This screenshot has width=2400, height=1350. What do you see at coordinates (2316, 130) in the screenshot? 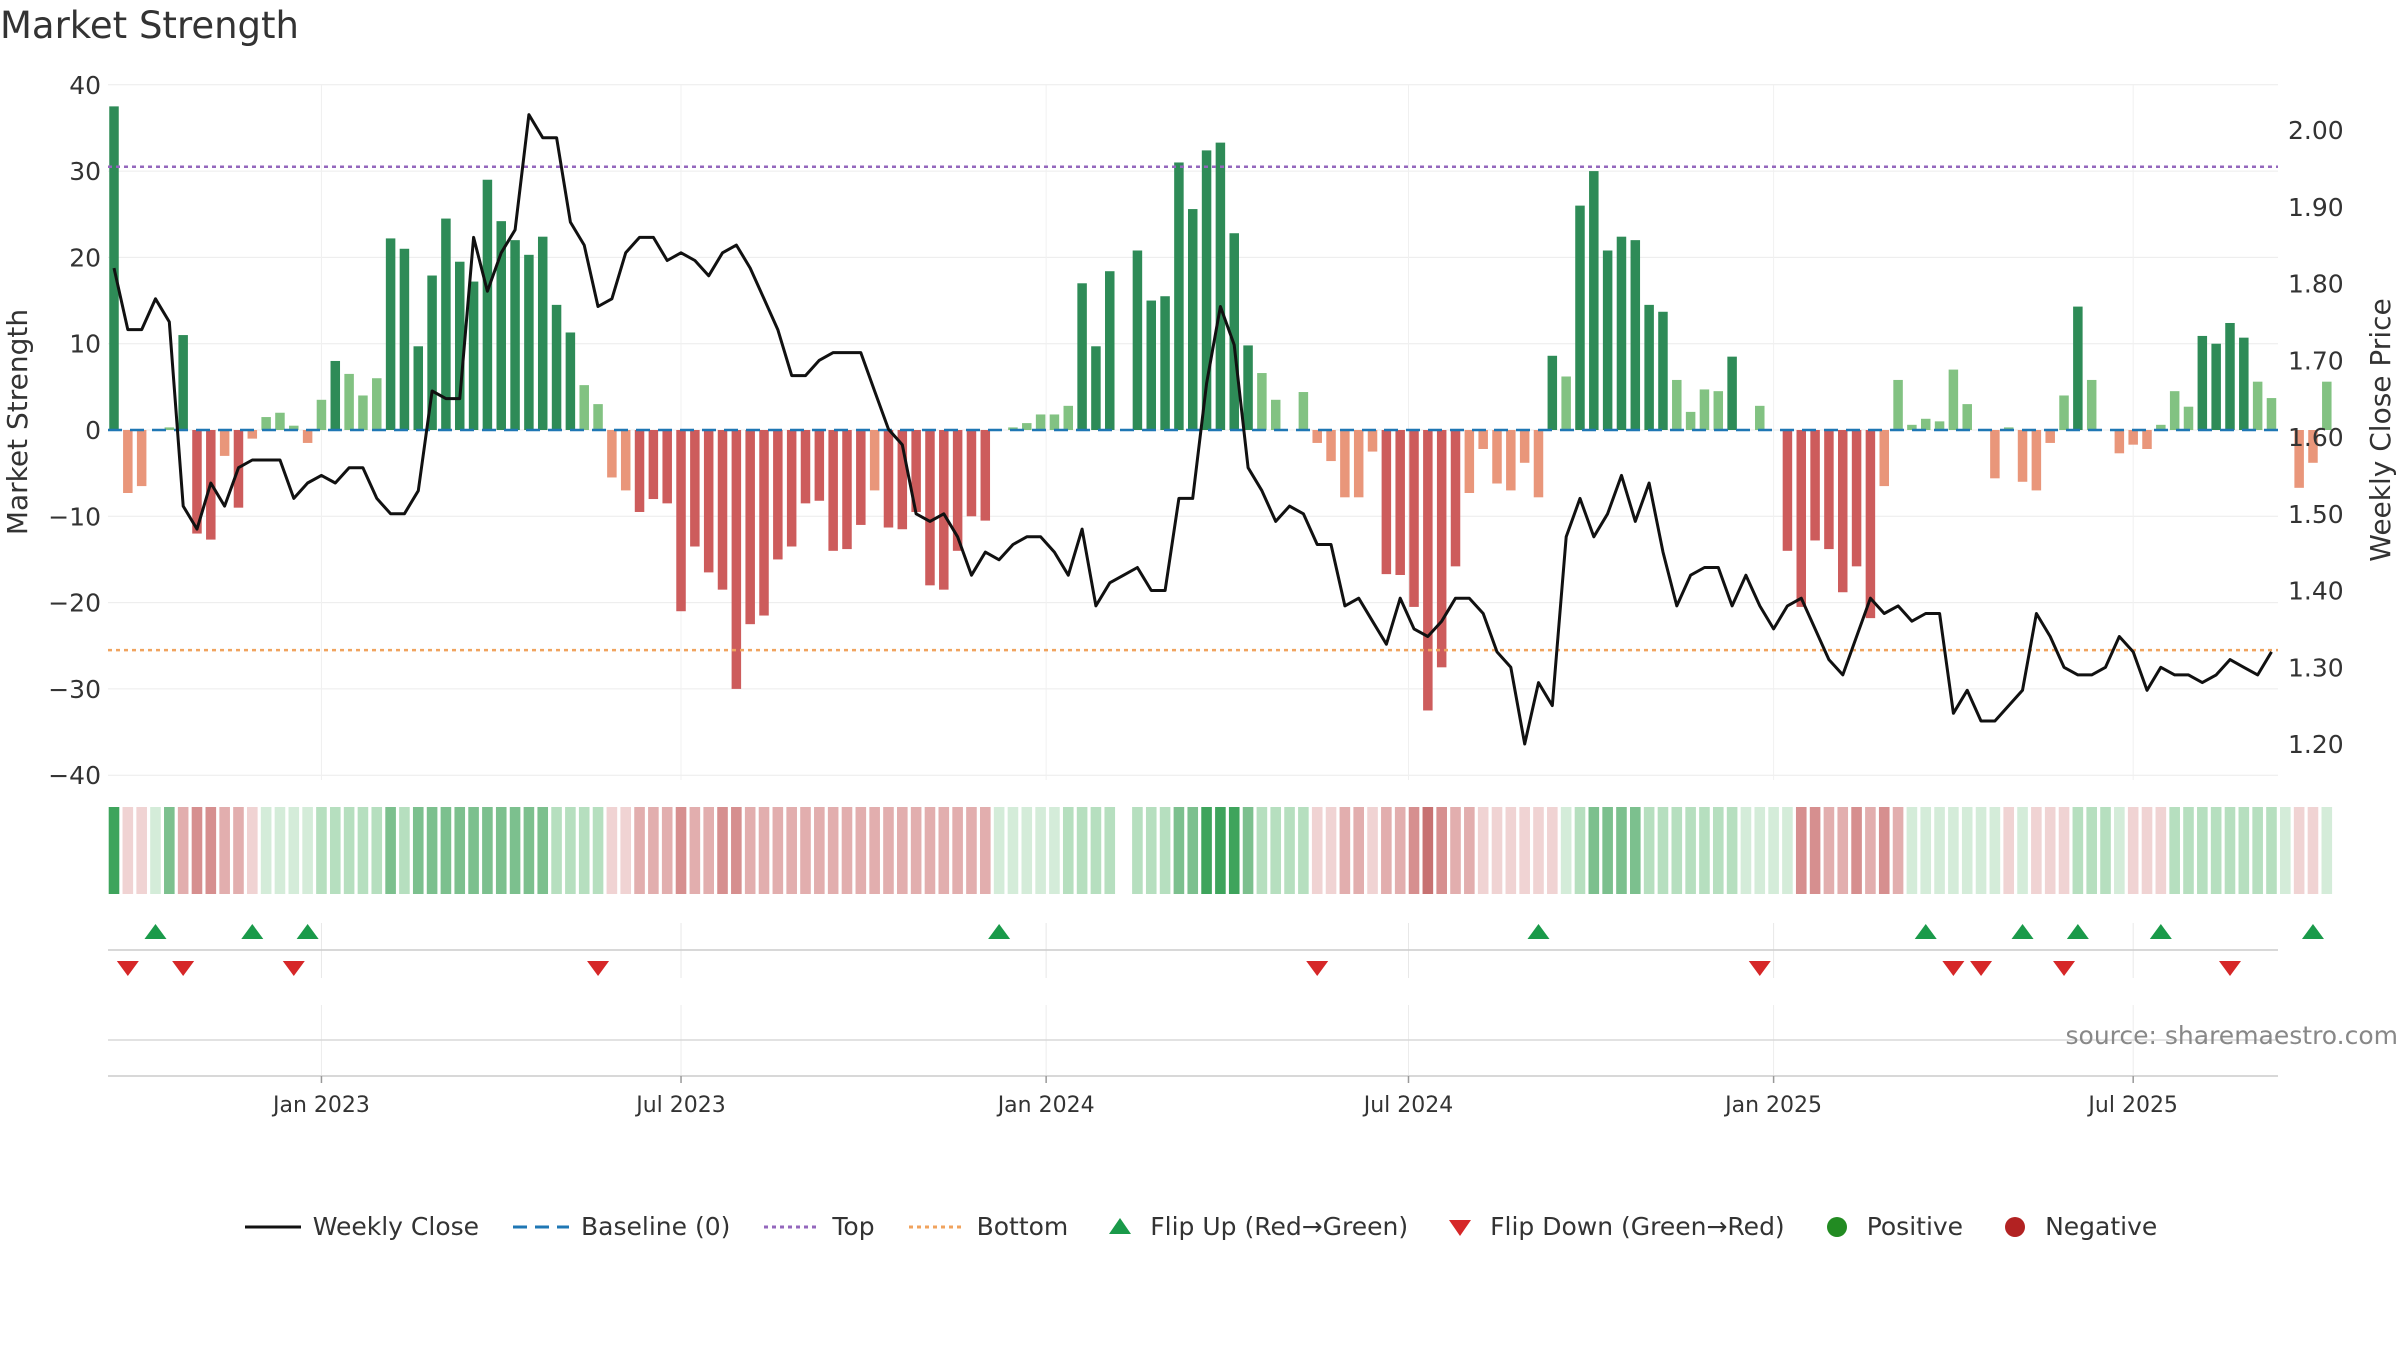
I see `right-tick-label: 2.00` at bounding box center [2316, 130].